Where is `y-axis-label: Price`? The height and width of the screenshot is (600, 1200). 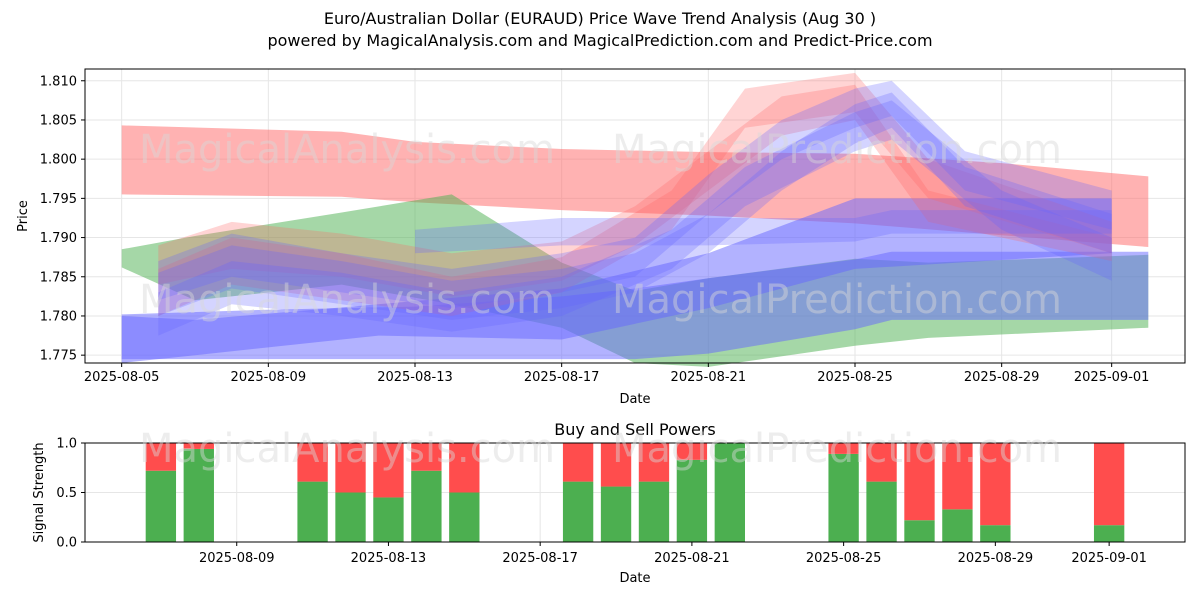
y-axis-label: Price is located at coordinates (23, 216).